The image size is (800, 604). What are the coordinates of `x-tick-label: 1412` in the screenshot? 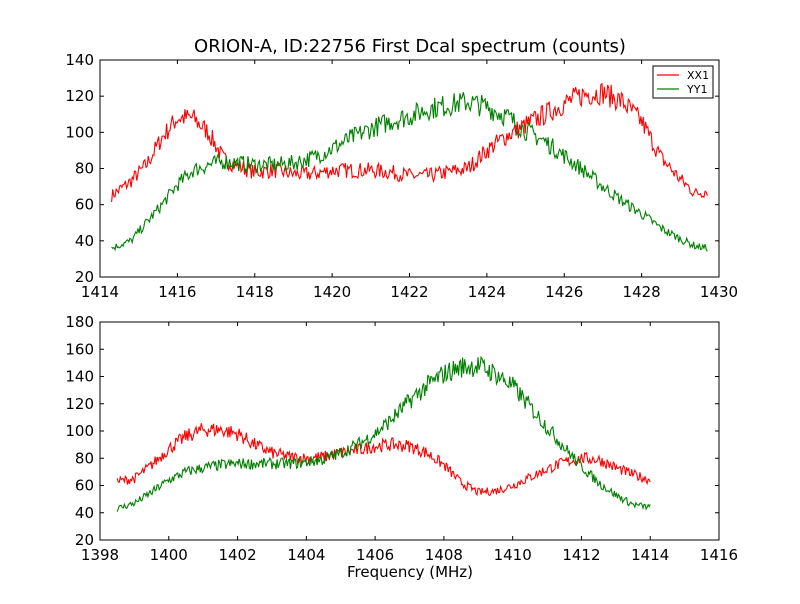 It's located at (581, 555).